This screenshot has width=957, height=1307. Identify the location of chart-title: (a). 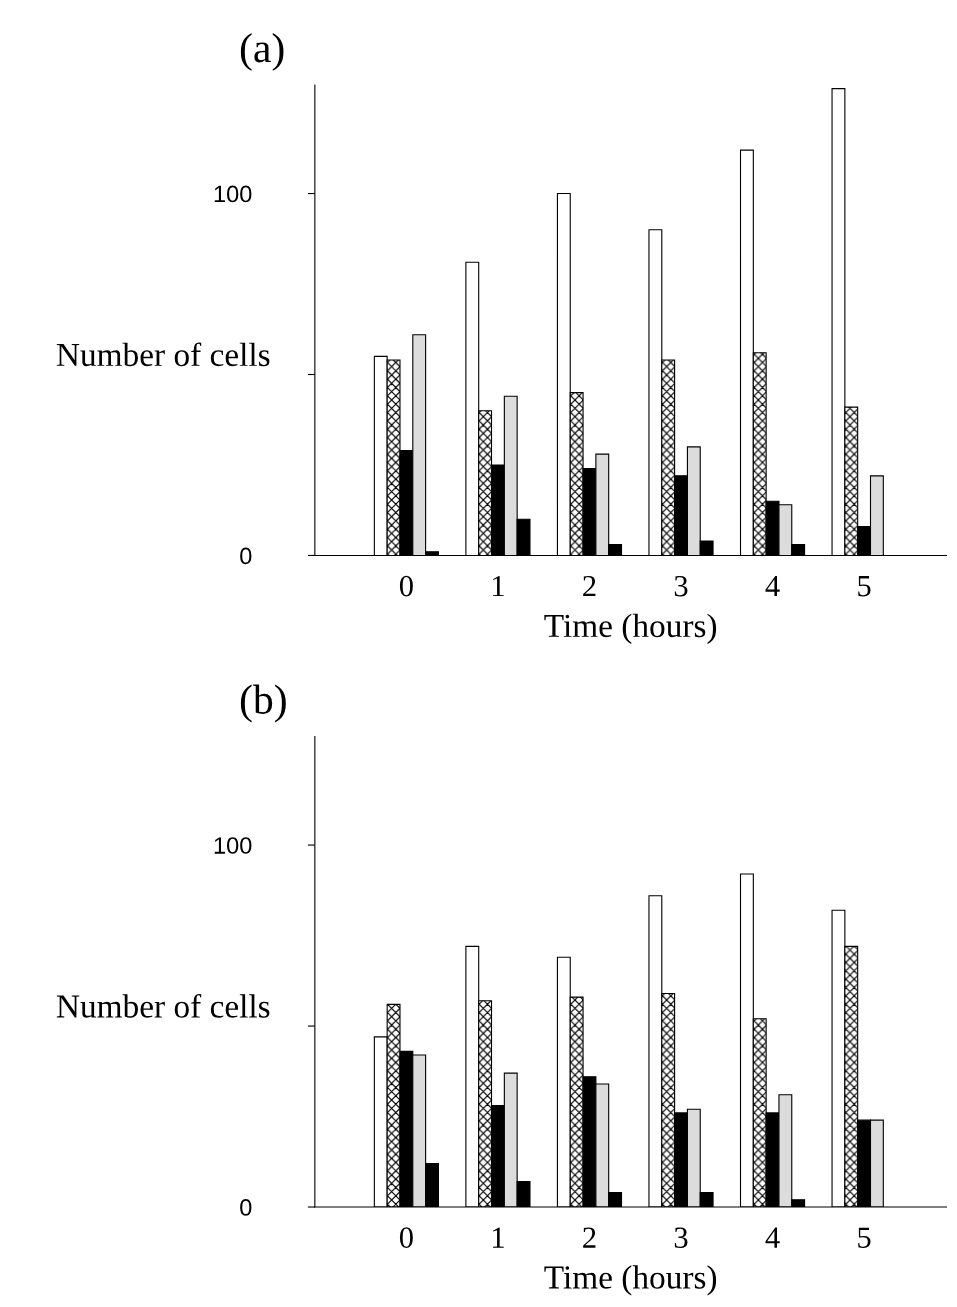
(262, 52).